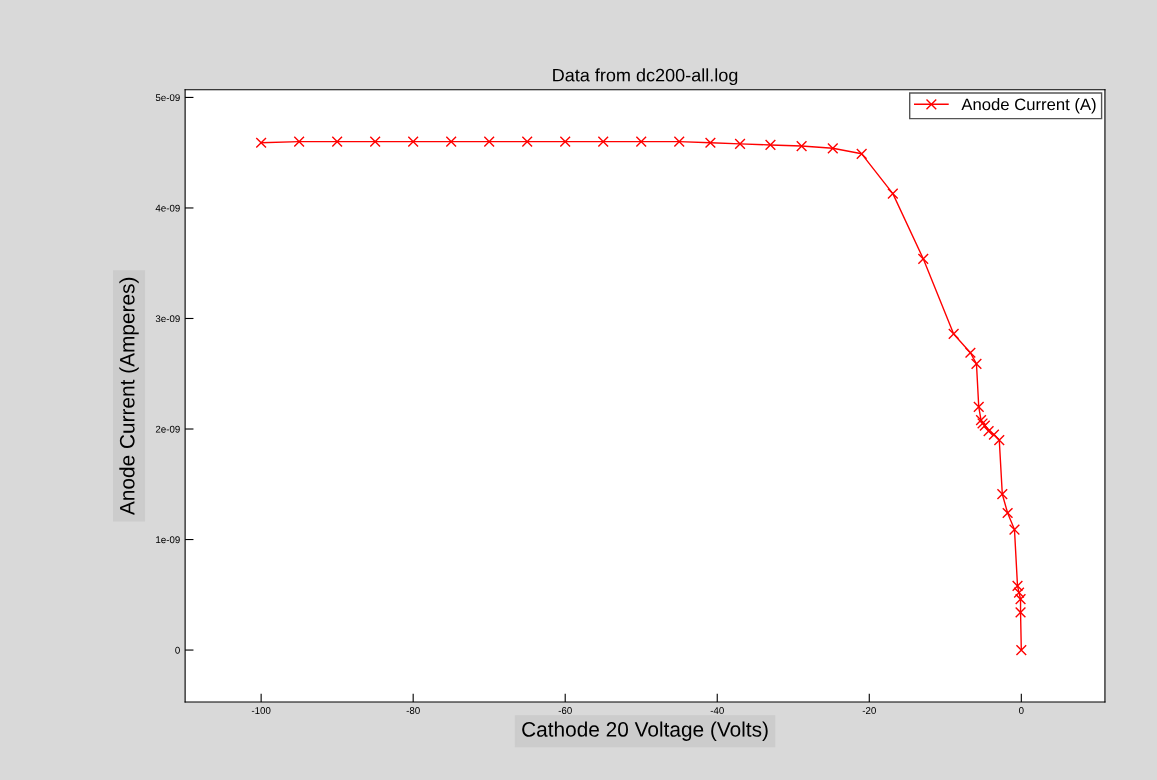 This screenshot has width=1157, height=780. Describe the element at coordinates (167, 98) in the screenshot. I see `y-tick-label: 5e-09` at that location.